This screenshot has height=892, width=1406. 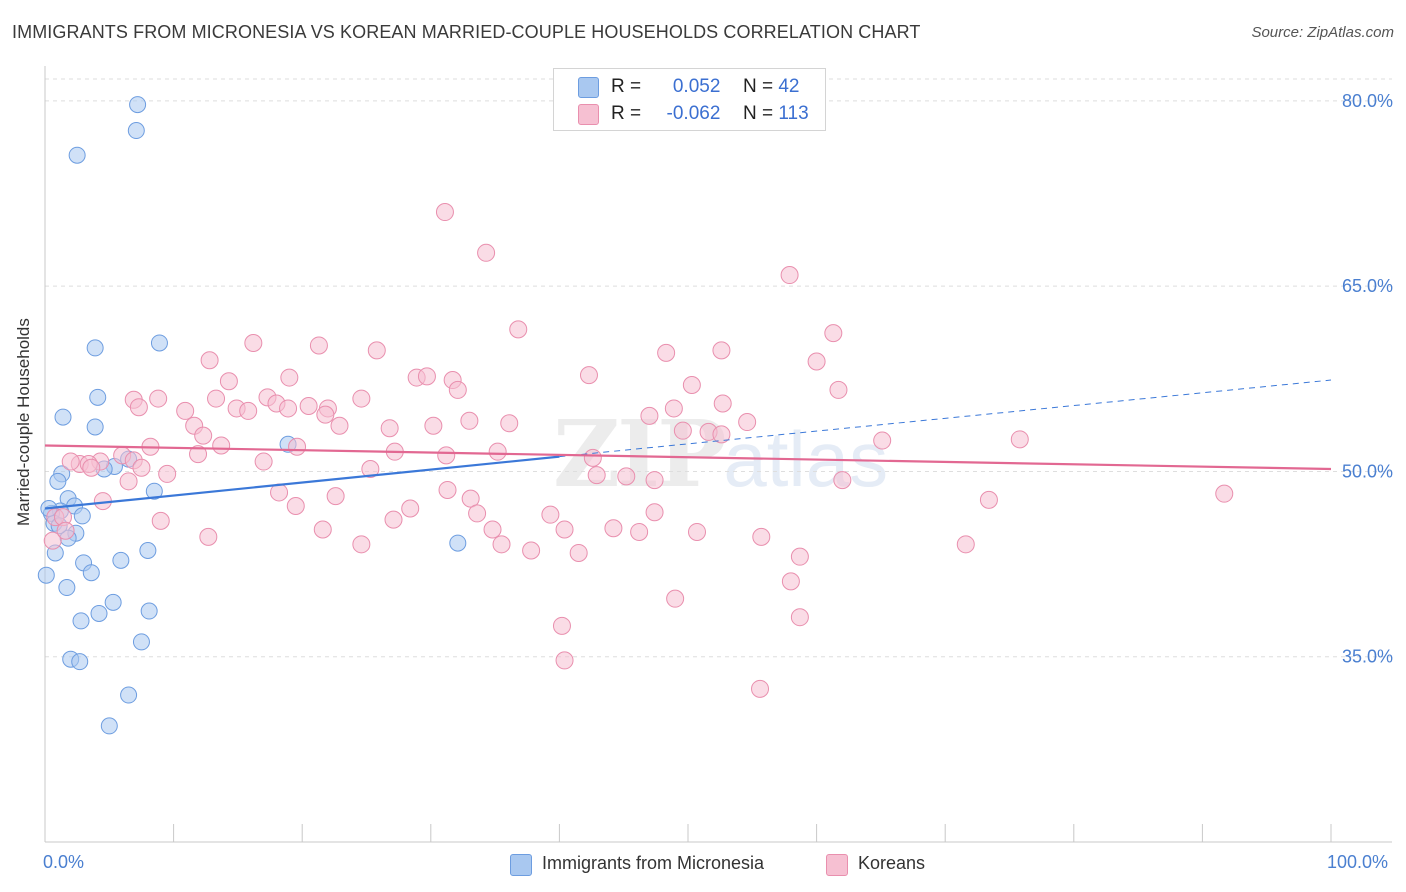 I want to click on trend-lines, so click(x=688, y=444).